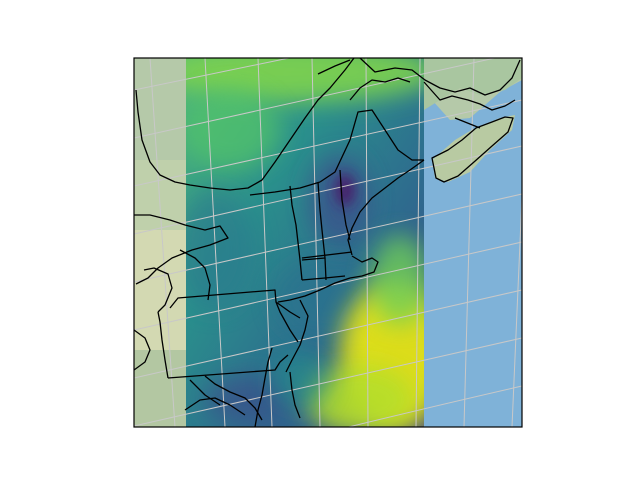  I want to click on quebec-coast, so click(440, 77).